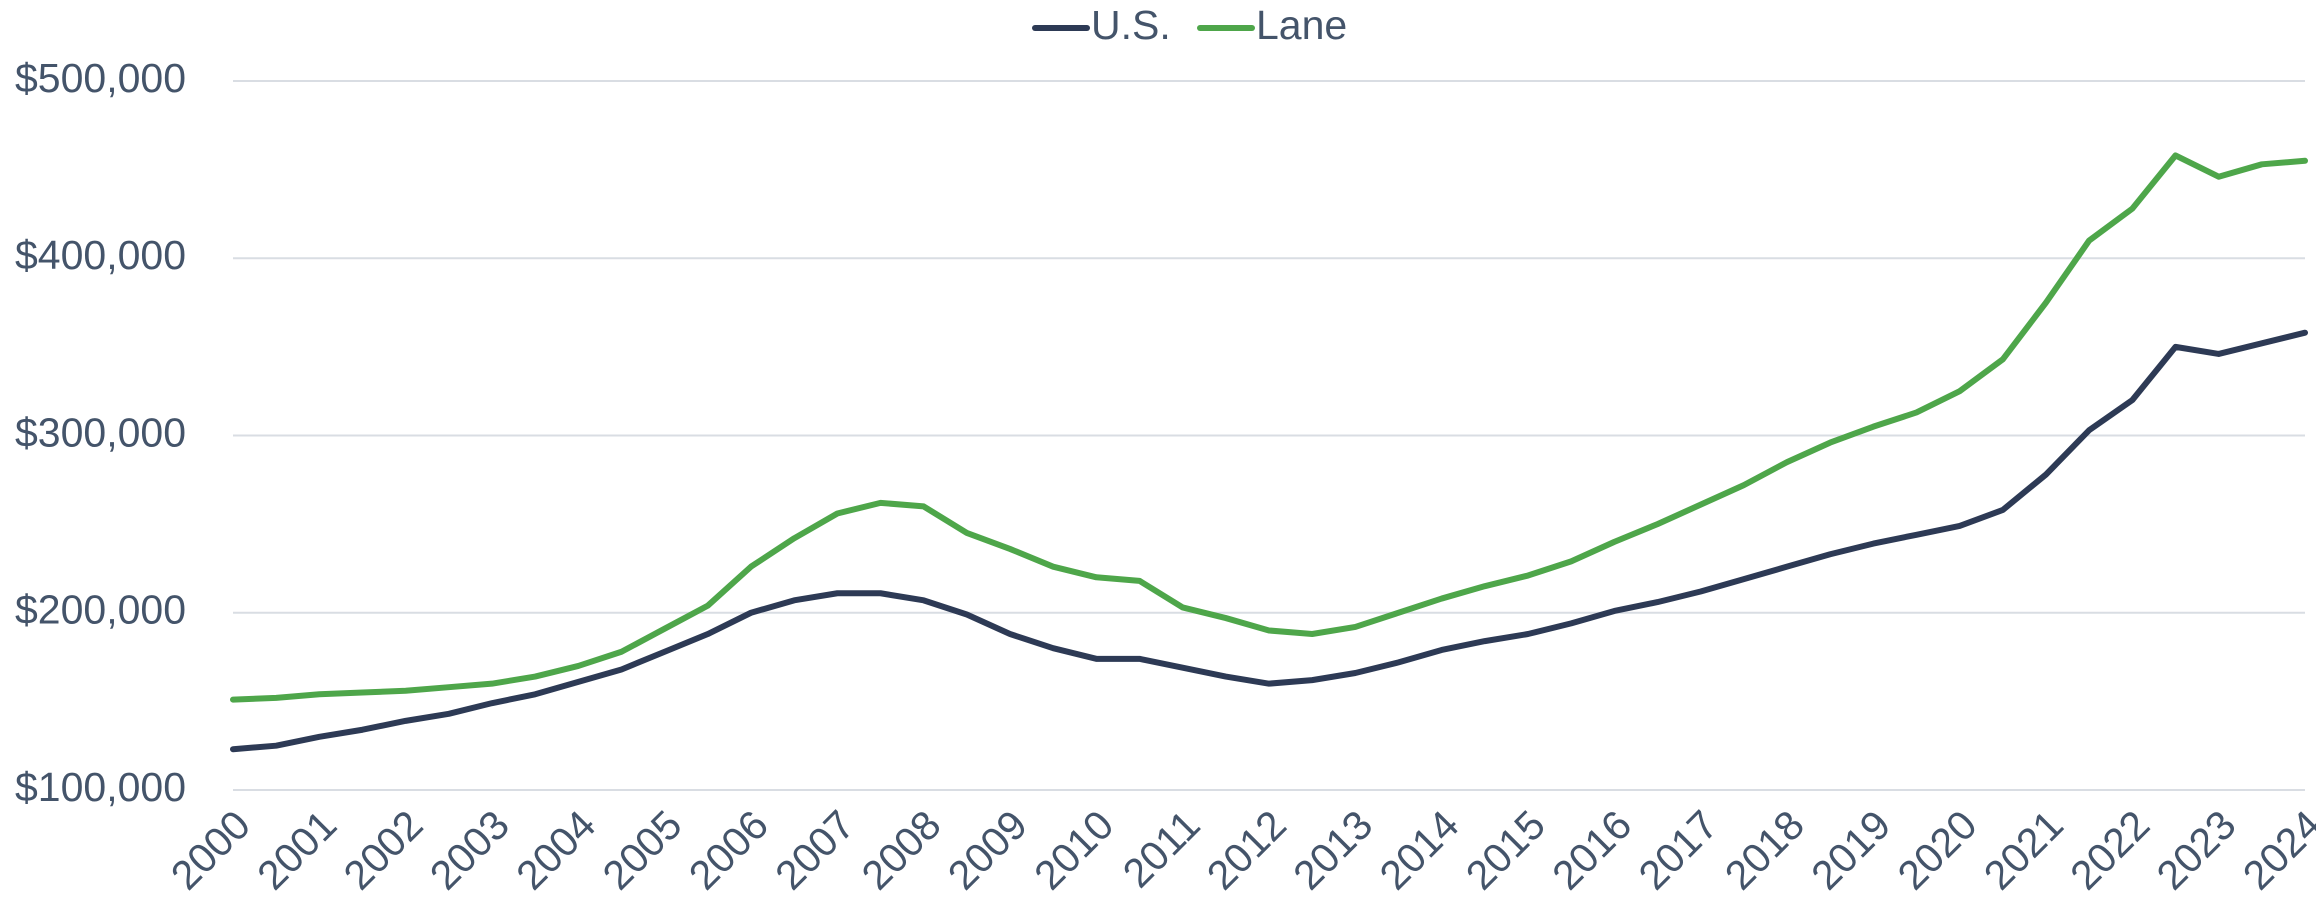  What do you see at coordinates (2196, 849) in the screenshot?
I see `x-tick-label: 2023` at bounding box center [2196, 849].